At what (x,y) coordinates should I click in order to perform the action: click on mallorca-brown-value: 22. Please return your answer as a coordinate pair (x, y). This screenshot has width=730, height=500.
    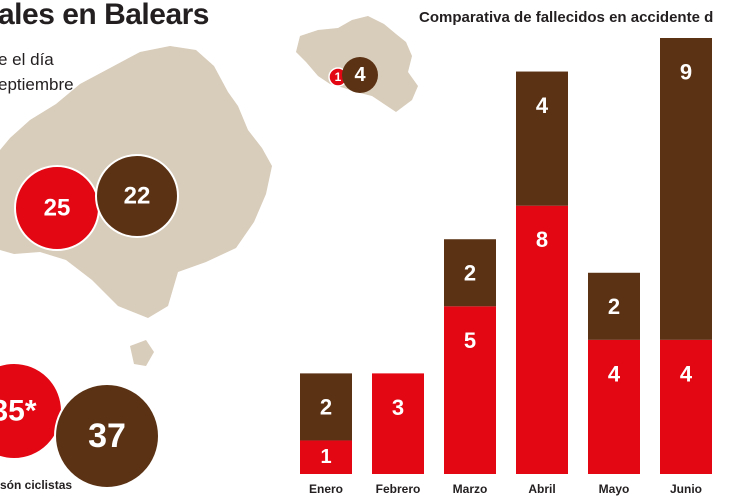
    Looking at the image, I should click on (137, 196).